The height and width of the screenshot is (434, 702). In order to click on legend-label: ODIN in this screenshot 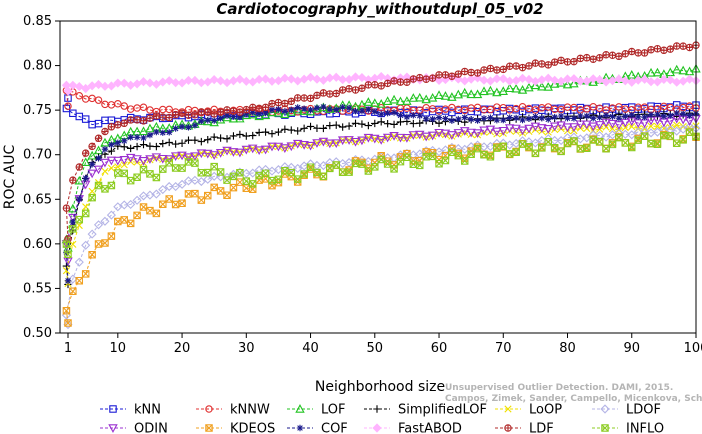, I will do `click(151, 428)`.